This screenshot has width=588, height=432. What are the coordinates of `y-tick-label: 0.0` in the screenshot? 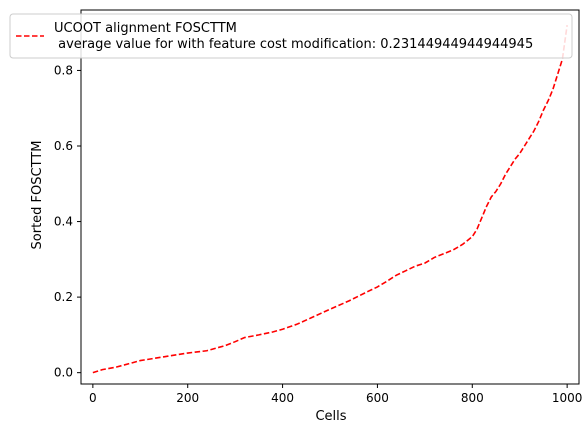 It's located at (63, 373).